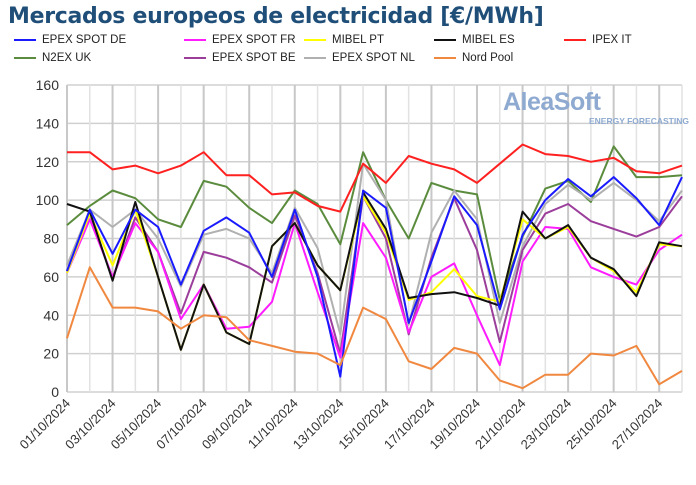 This screenshot has width=696, height=485. I want to click on y-tick-label: 120, so click(48, 162).